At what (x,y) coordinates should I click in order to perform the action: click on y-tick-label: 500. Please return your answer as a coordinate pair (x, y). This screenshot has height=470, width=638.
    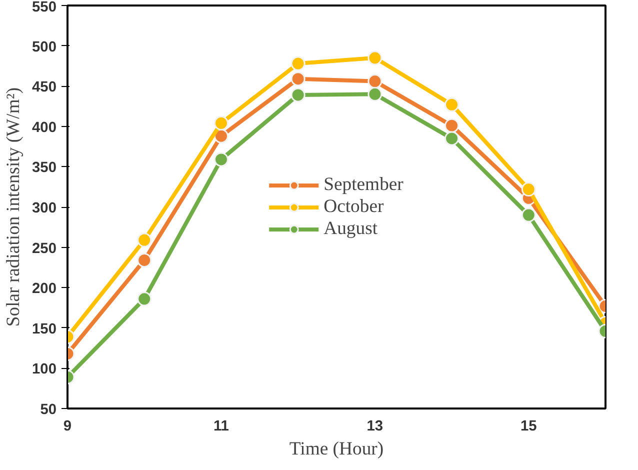
    Looking at the image, I should click on (44, 47).